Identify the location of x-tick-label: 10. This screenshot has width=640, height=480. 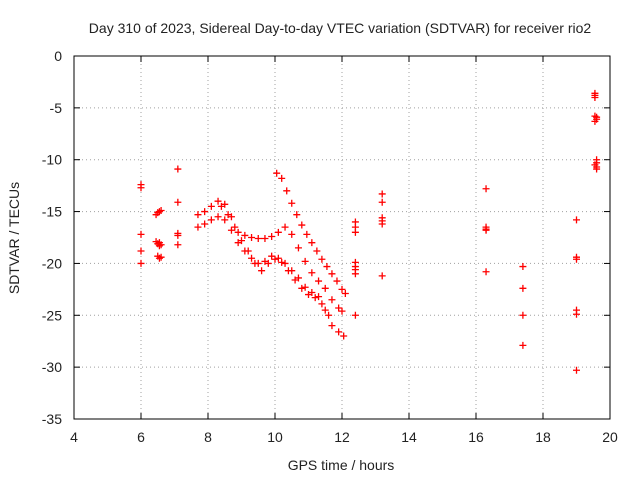
(275, 437).